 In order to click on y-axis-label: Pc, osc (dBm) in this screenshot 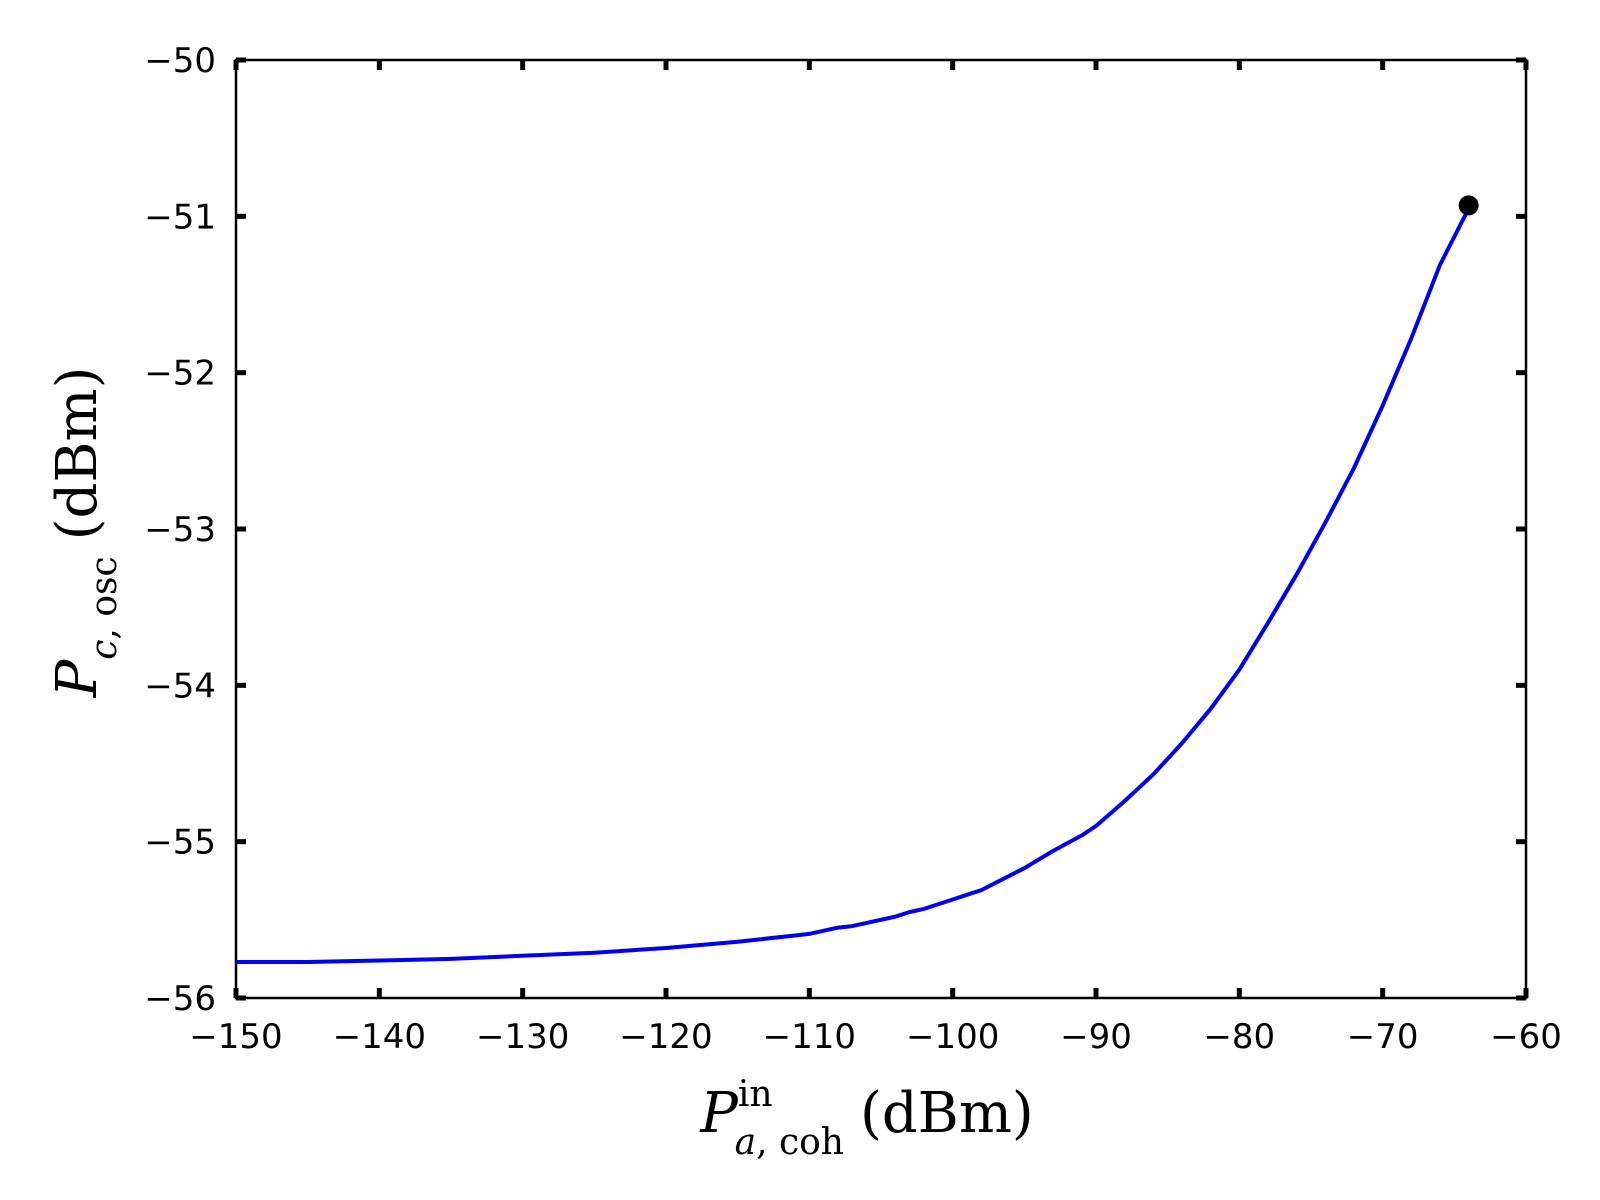, I will do `click(85, 533)`.